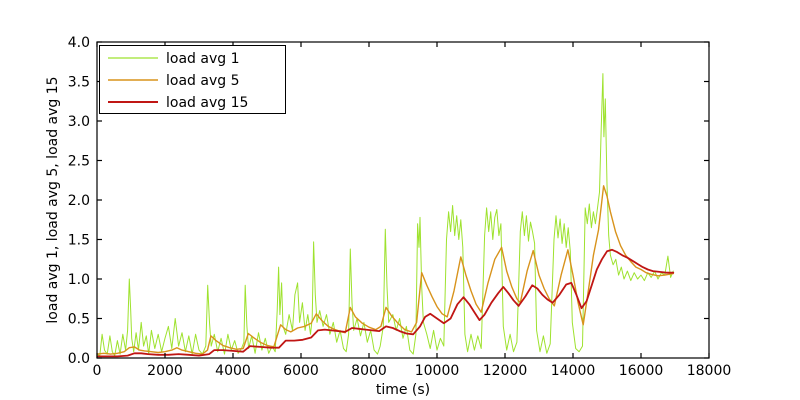 Image resolution: width=800 pixels, height=400 pixels. I want to click on y-tick-labels: 0.0 0.5 1.0 1.5 2.0 2.5 3.0 3.5 4.0, so click(79, 201).